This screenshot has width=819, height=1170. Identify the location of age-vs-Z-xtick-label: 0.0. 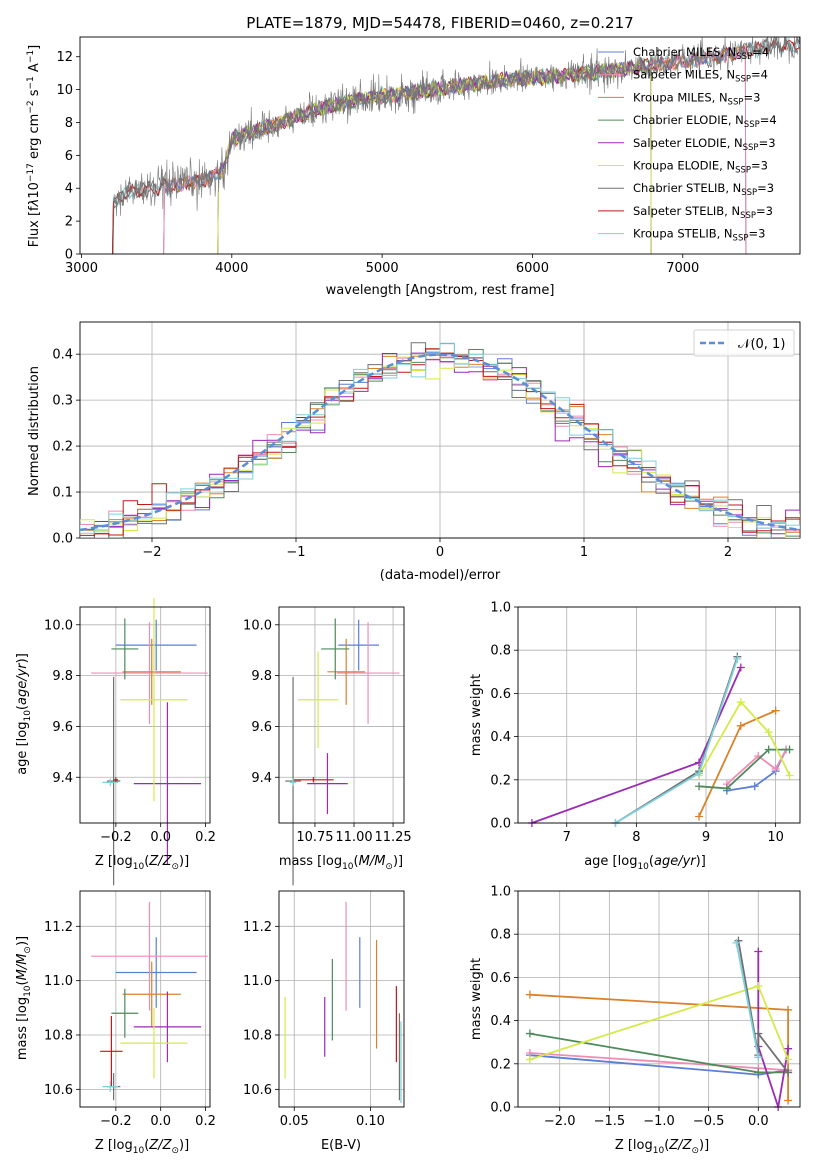
(160, 837).